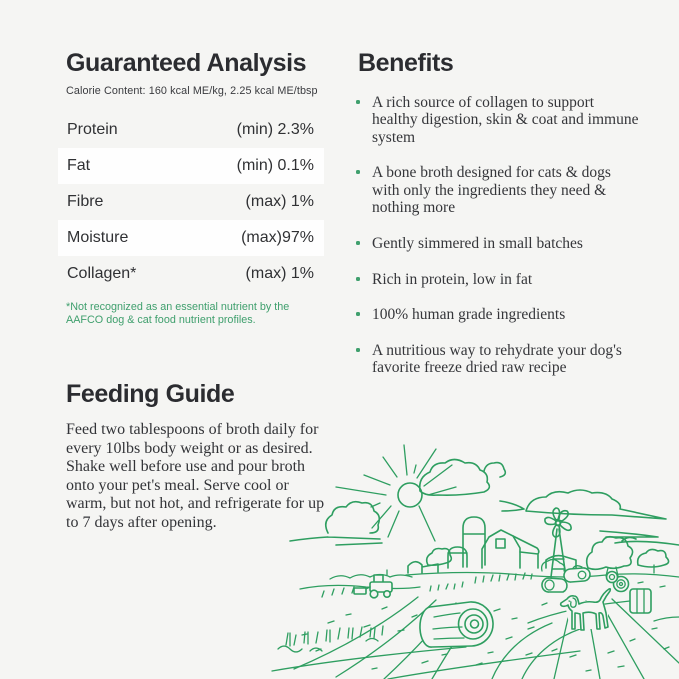 This screenshot has height=679, width=679. I want to click on nutrient-label: Moisture, so click(98, 237).